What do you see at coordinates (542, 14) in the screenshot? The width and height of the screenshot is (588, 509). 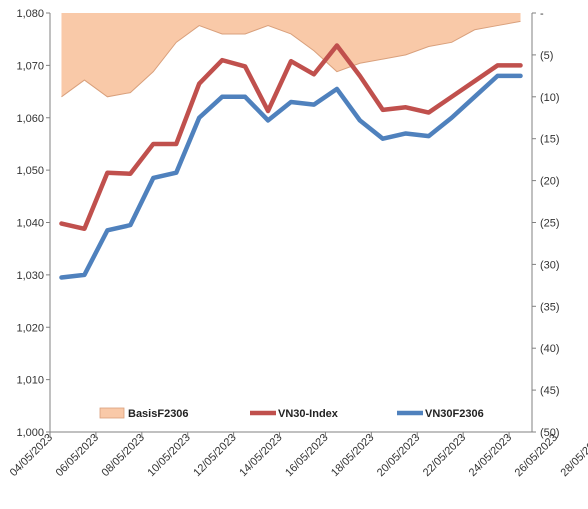 I see `y-right-tick-label: -` at bounding box center [542, 14].